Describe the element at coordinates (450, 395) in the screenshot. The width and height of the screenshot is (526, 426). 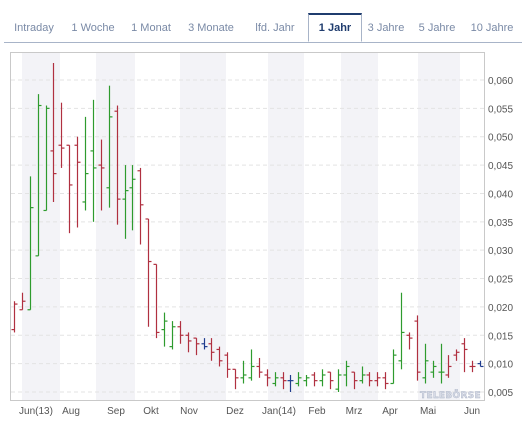
I see `teleboerse-watermark: TELEBÖRSE` at that location.